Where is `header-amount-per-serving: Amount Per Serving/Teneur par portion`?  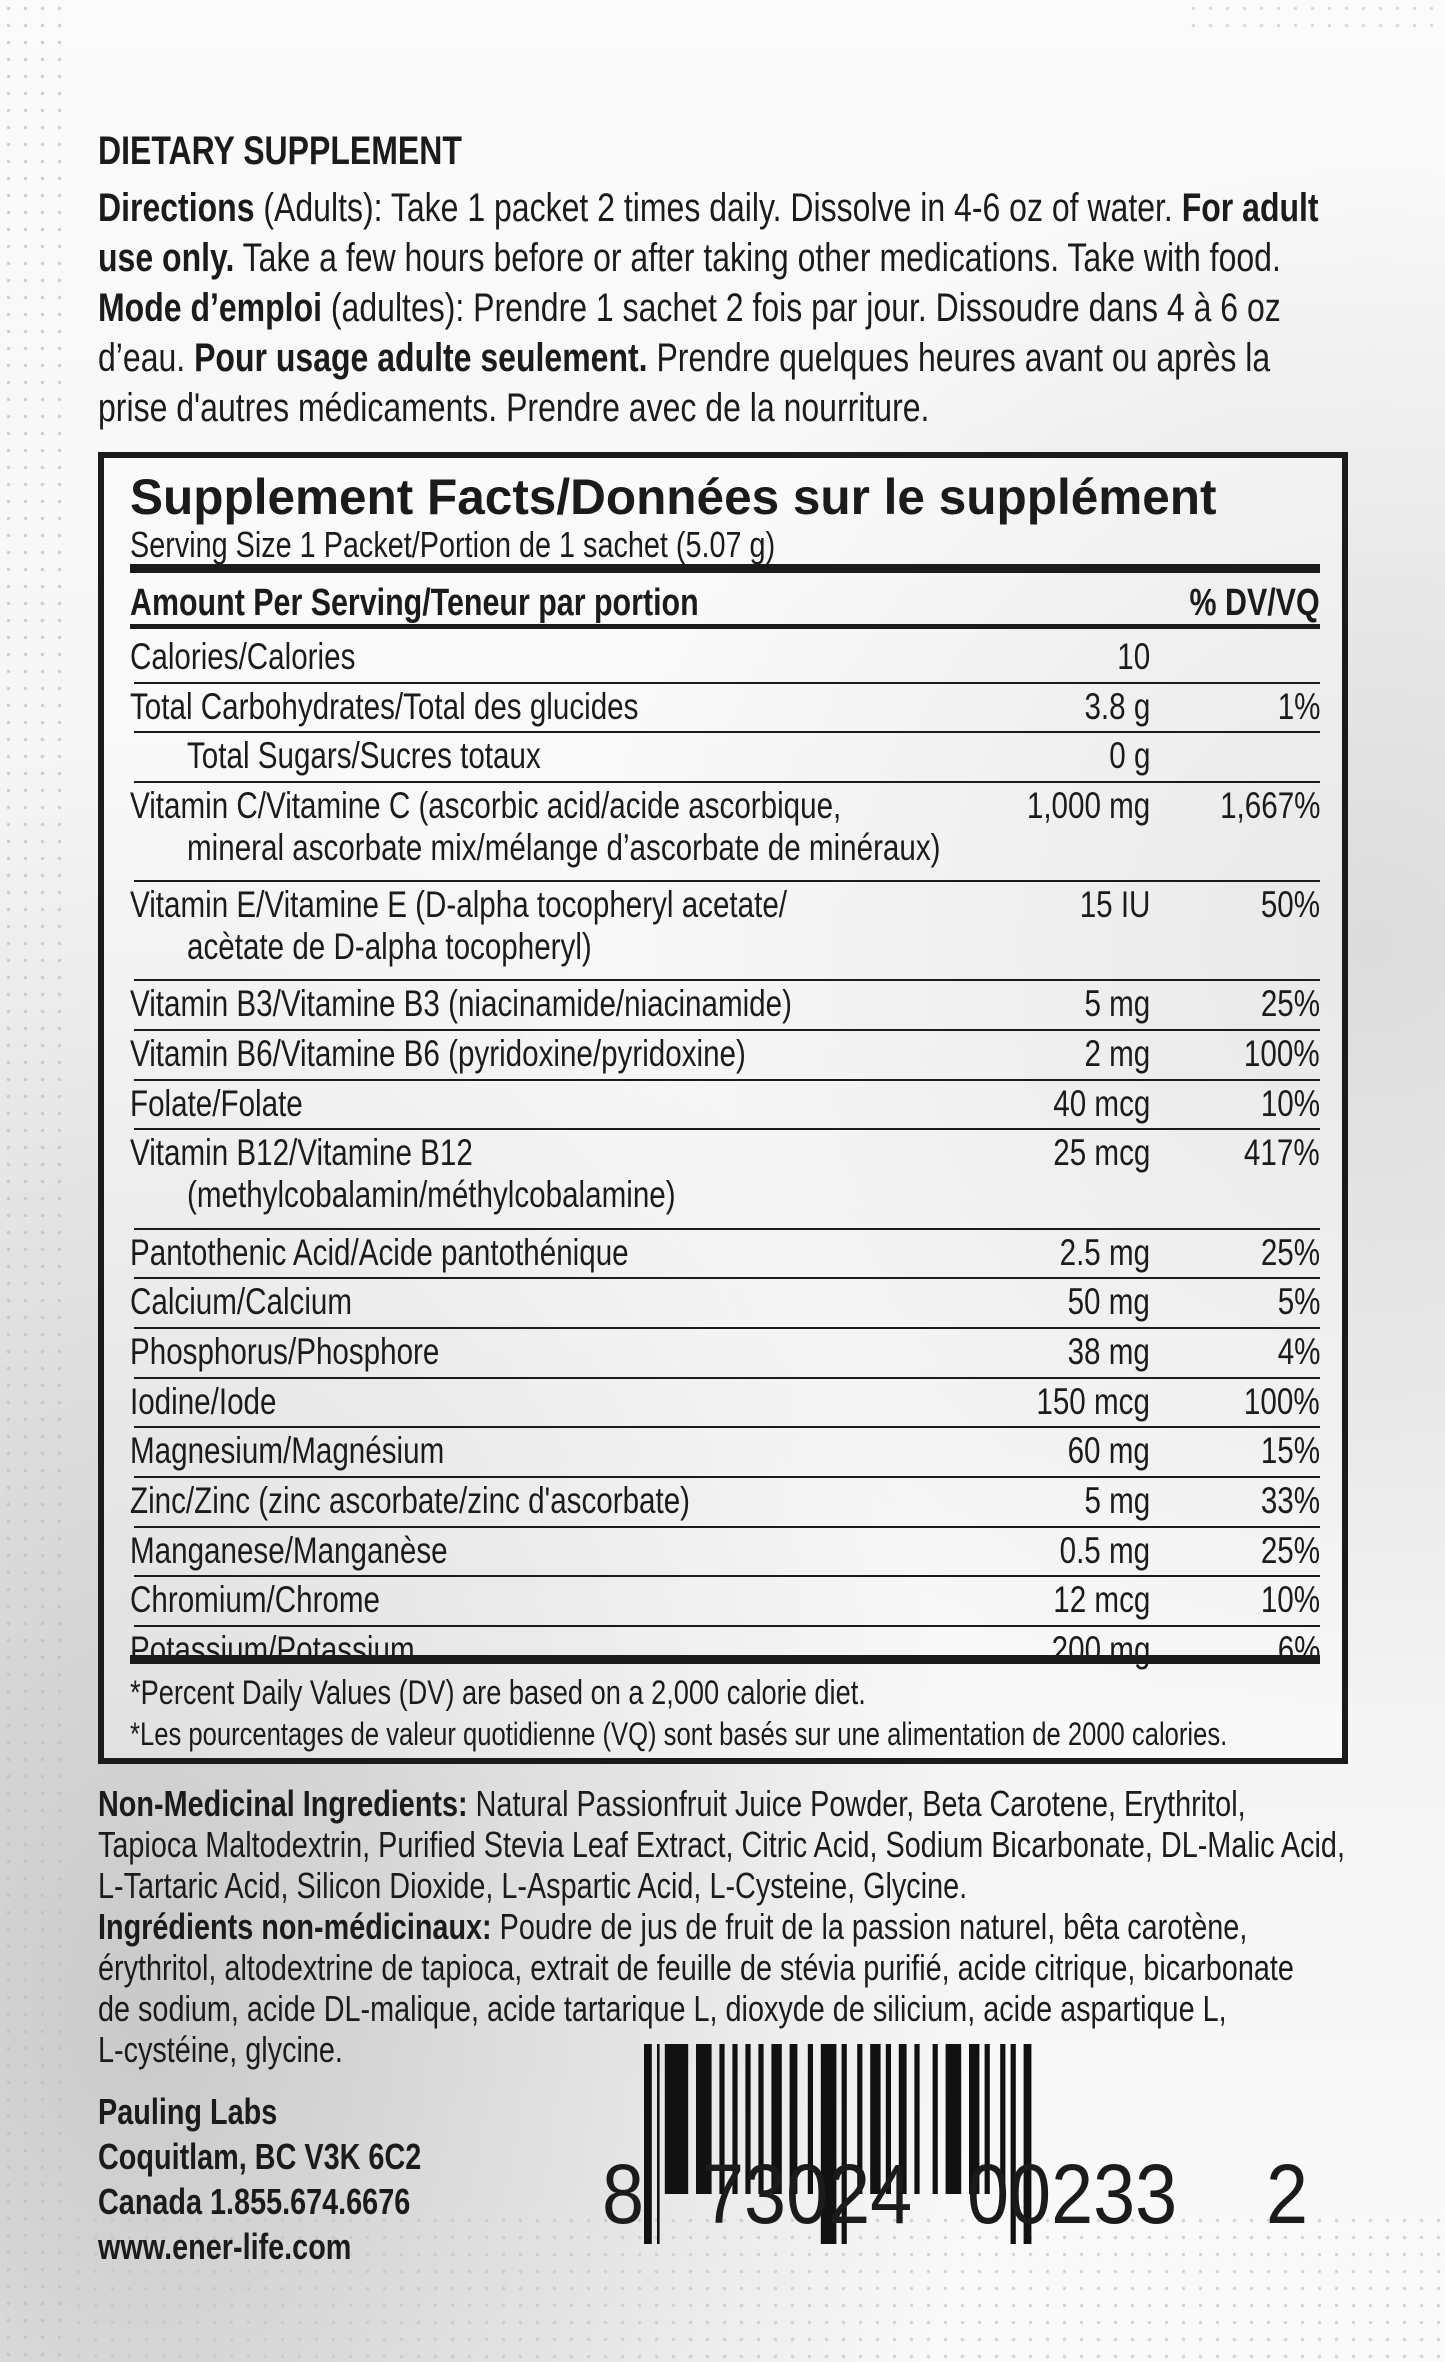 header-amount-per-serving: Amount Per Serving/Teneur par portion is located at coordinates (414, 603).